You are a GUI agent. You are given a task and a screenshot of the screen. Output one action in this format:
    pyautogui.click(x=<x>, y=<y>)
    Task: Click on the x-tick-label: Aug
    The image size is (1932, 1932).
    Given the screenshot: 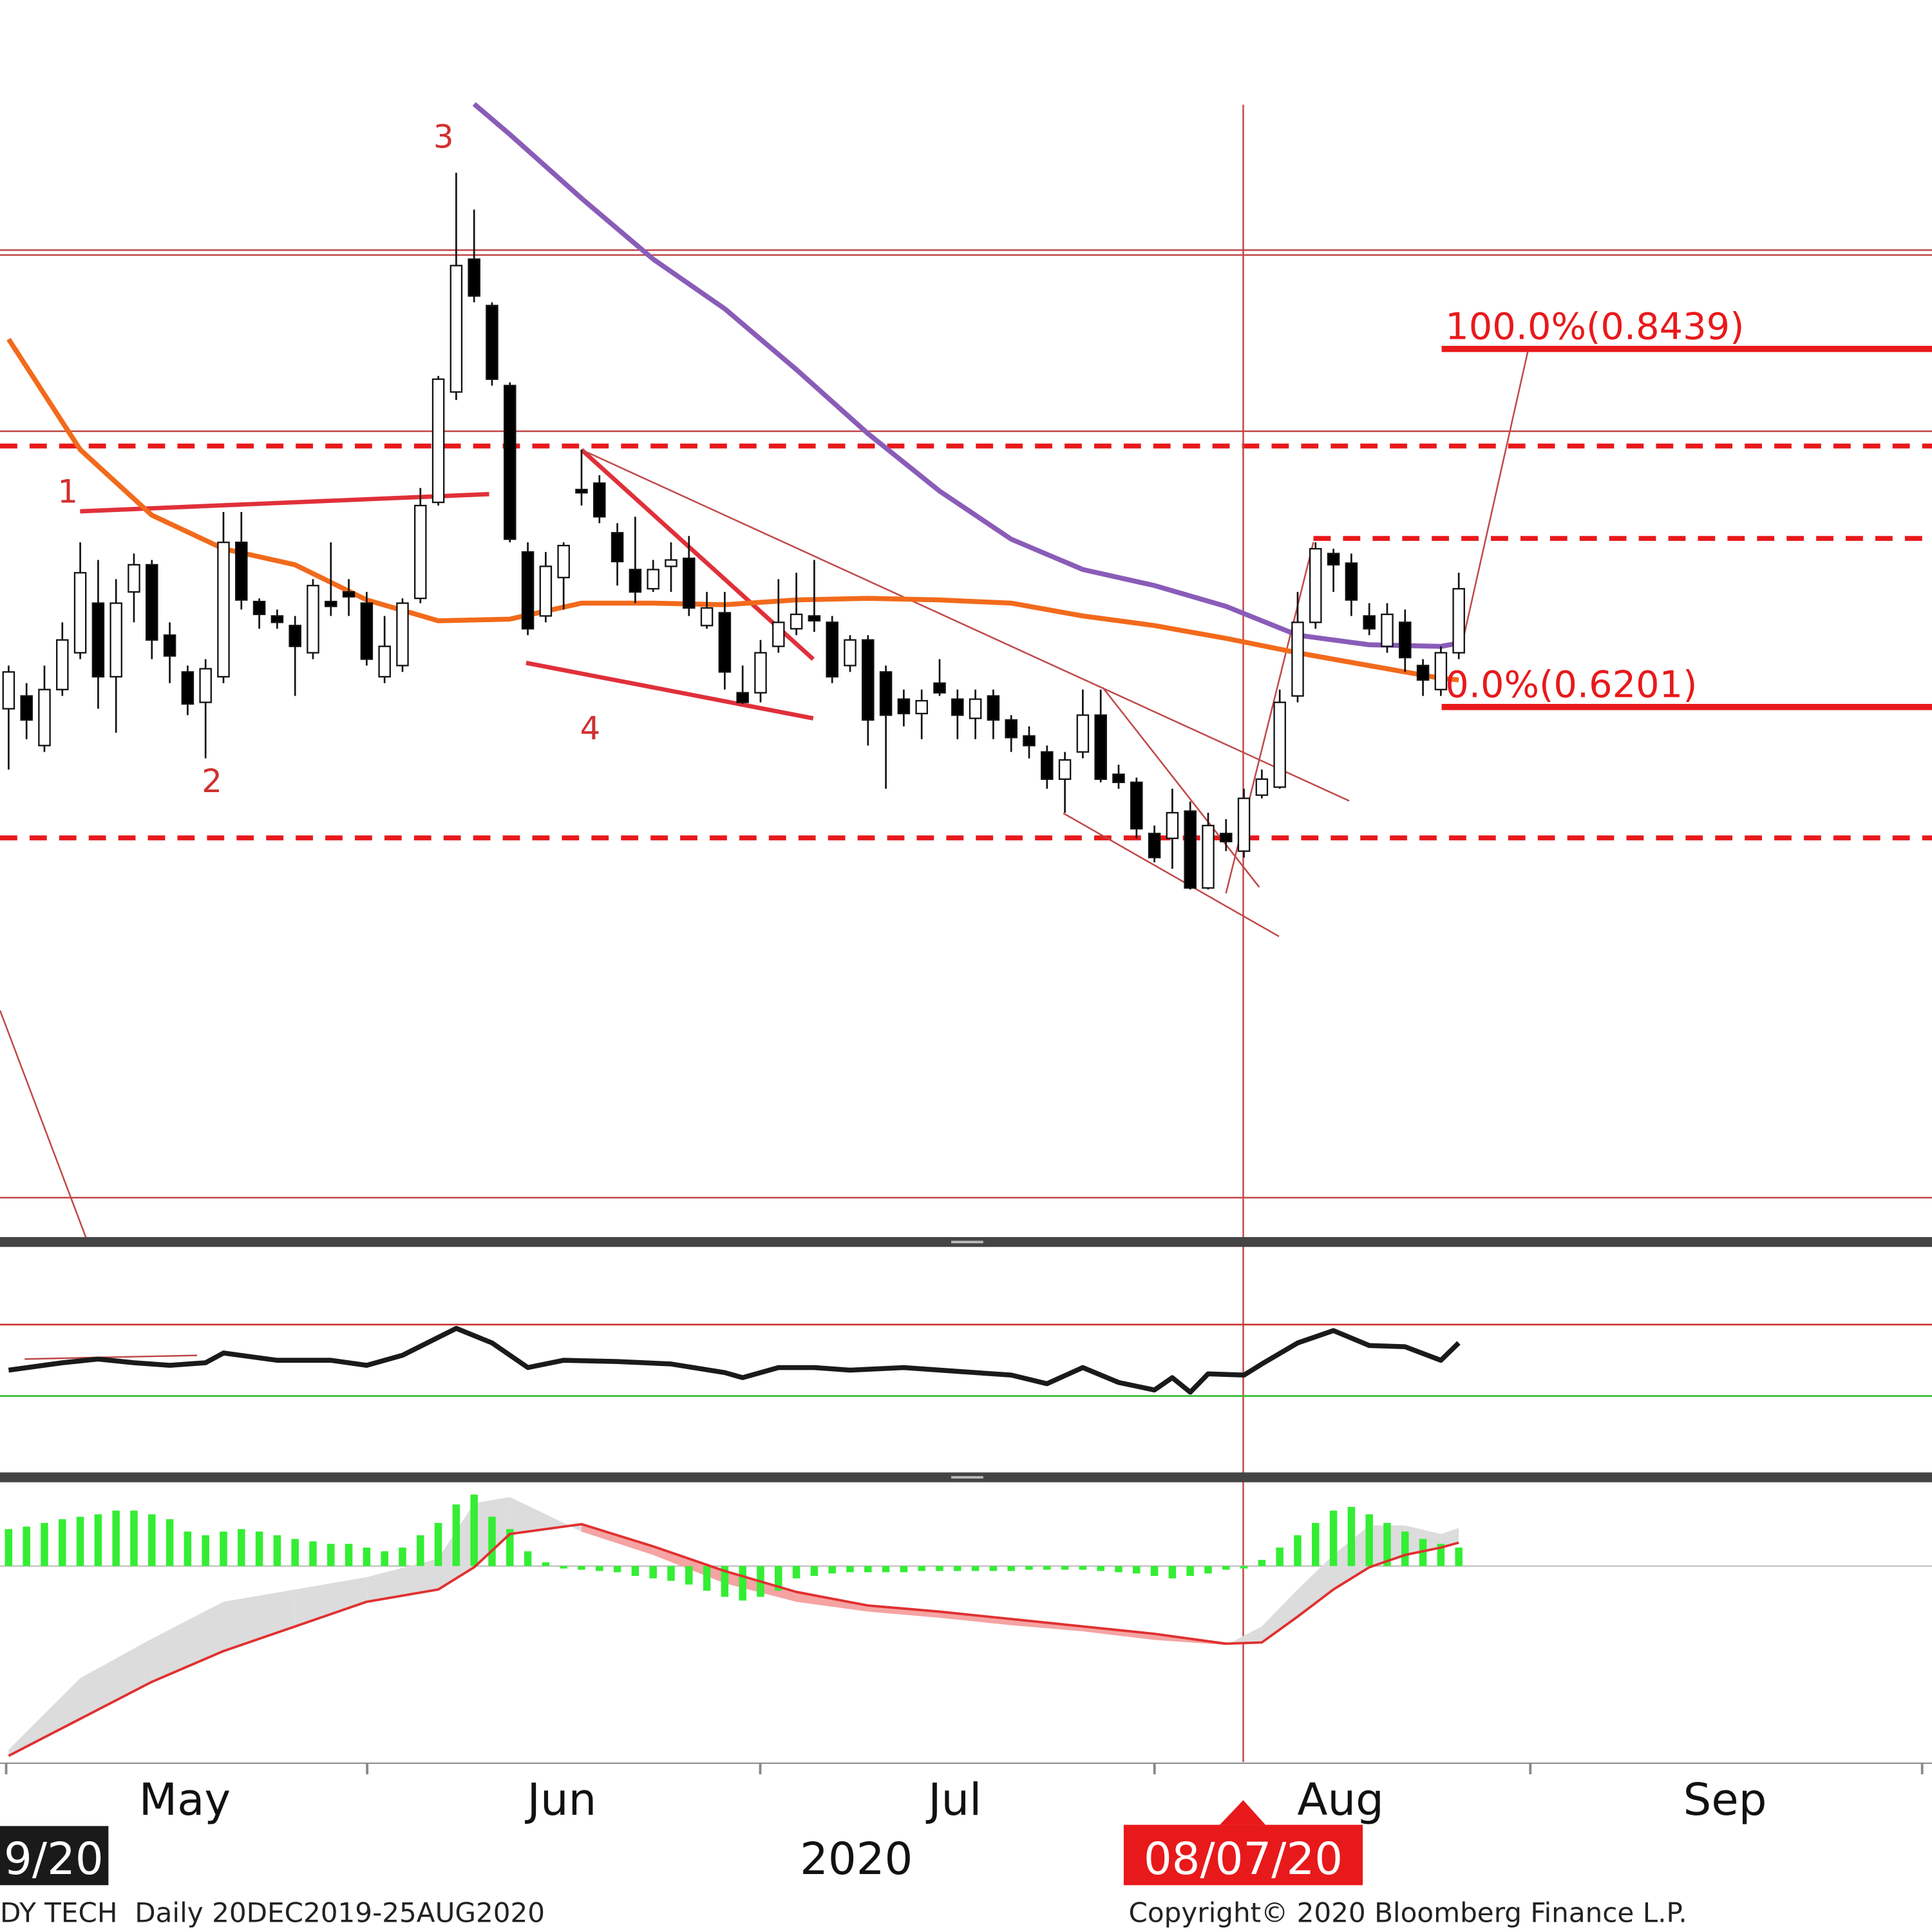 What is the action you would take?
    pyautogui.click(x=1340, y=1800)
    